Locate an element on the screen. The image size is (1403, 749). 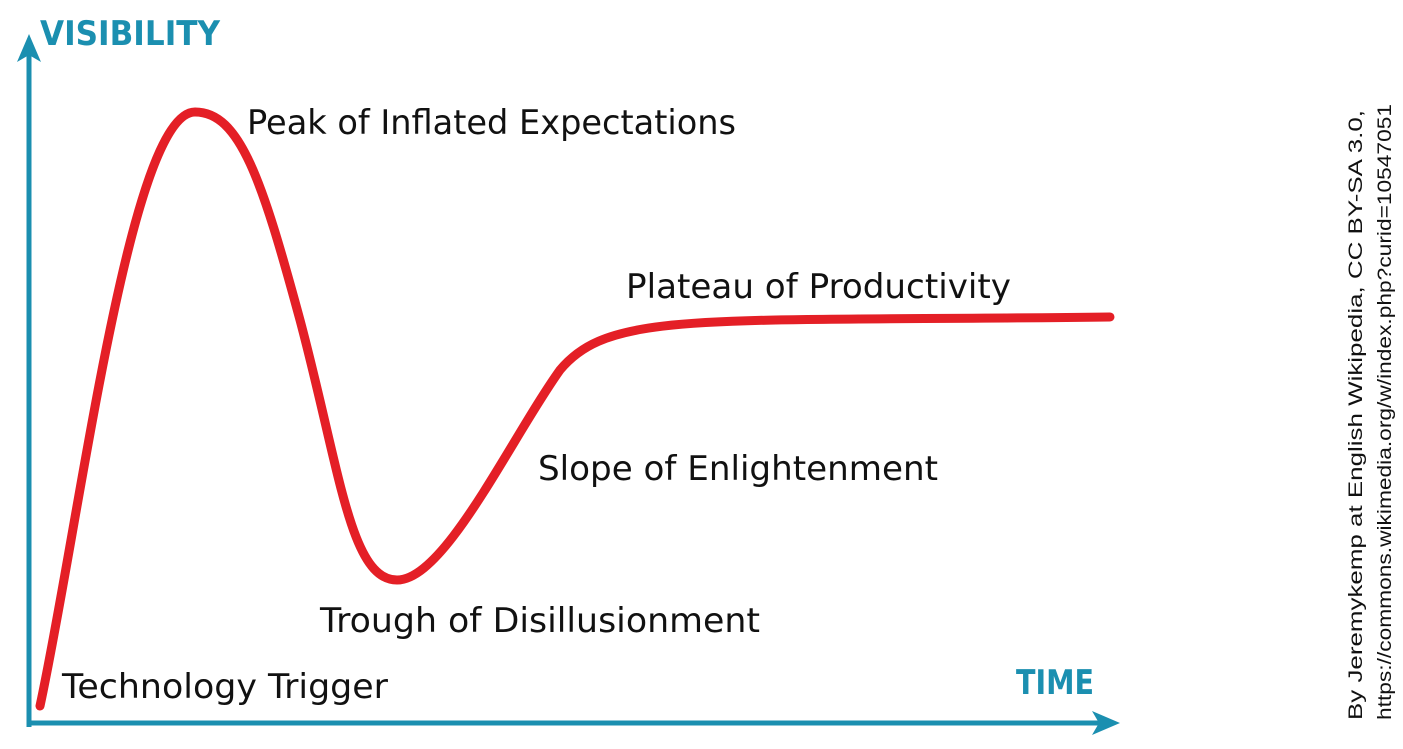
phase-label-plateau-of-productivity: Plateau of Productivity is located at coordinates (818, 287).